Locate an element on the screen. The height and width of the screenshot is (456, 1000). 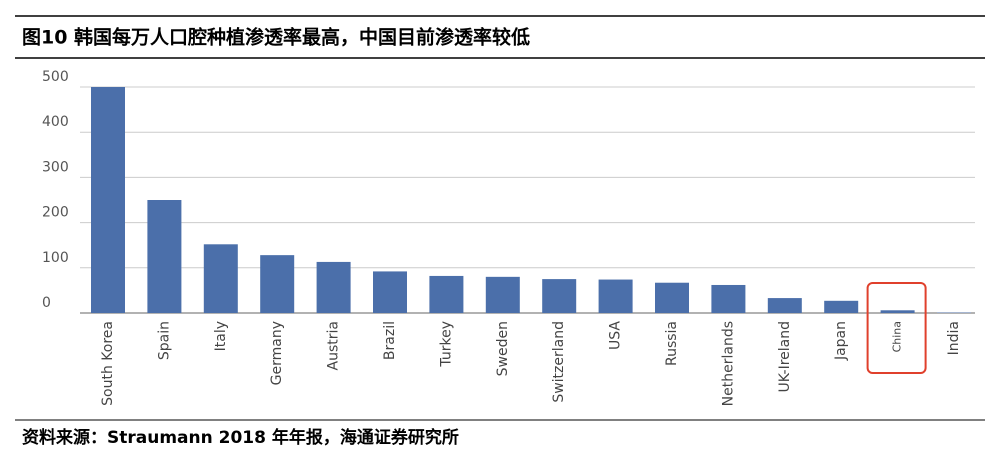
x-tick-label: Japan is located at coordinates (841, 341).